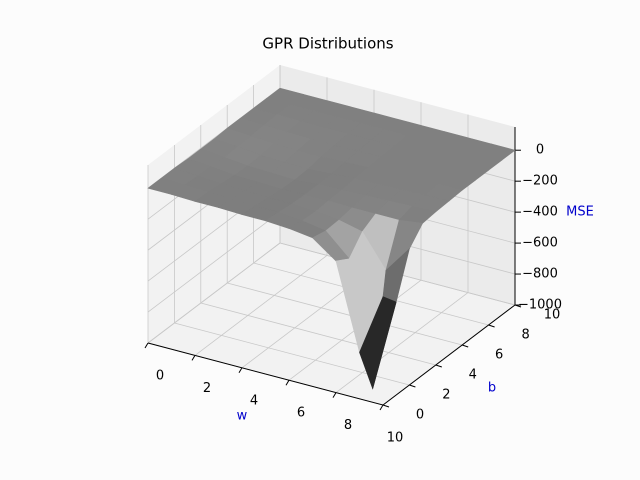 This screenshot has height=480, width=640. I want to click on z-tick-label: −200, so click(540, 181).